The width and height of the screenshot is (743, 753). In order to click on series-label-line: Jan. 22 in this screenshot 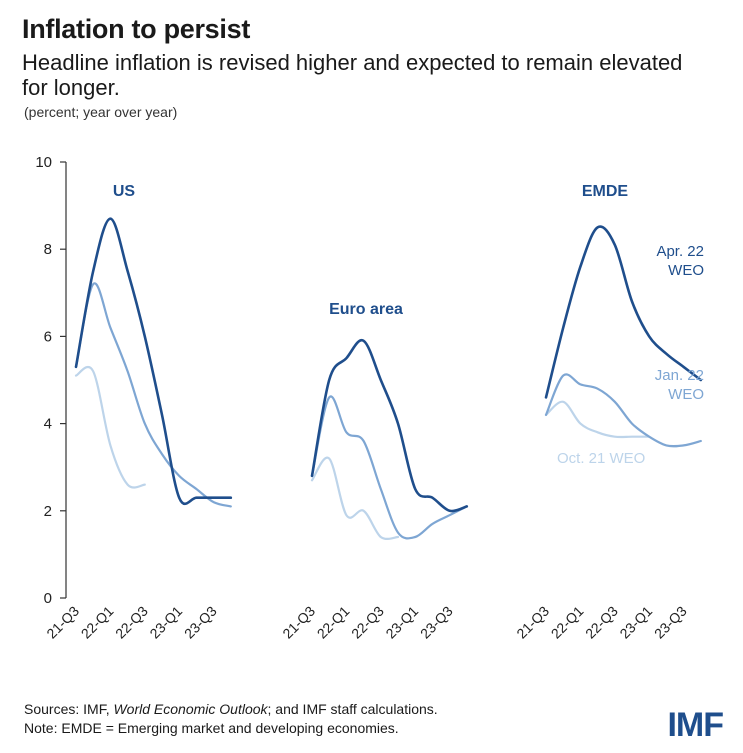, I will do `click(679, 375)`.